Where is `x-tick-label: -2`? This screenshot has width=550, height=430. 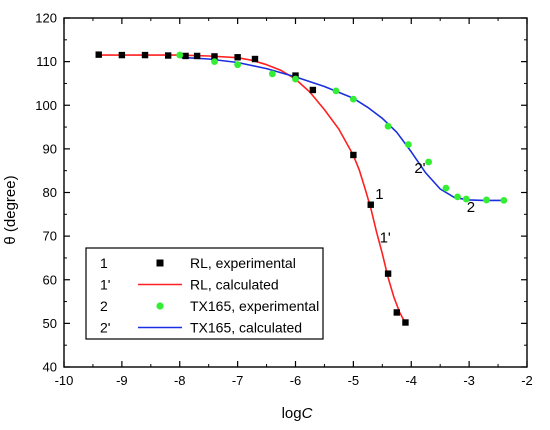 x-tick-label: -2 is located at coordinates (527, 380).